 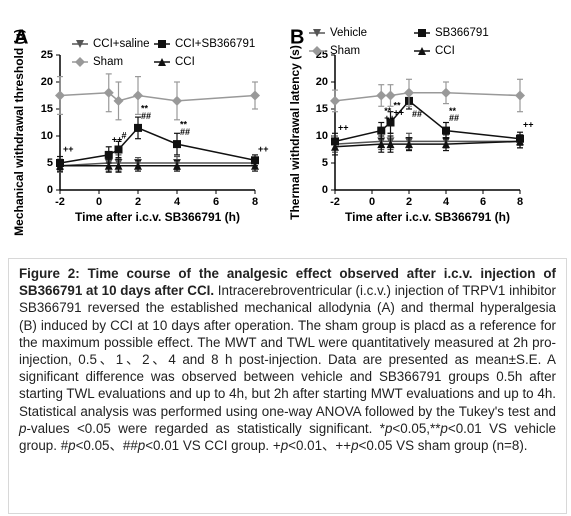 I want to click on caption-run: <0.01、++, so click(x=320, y=446).